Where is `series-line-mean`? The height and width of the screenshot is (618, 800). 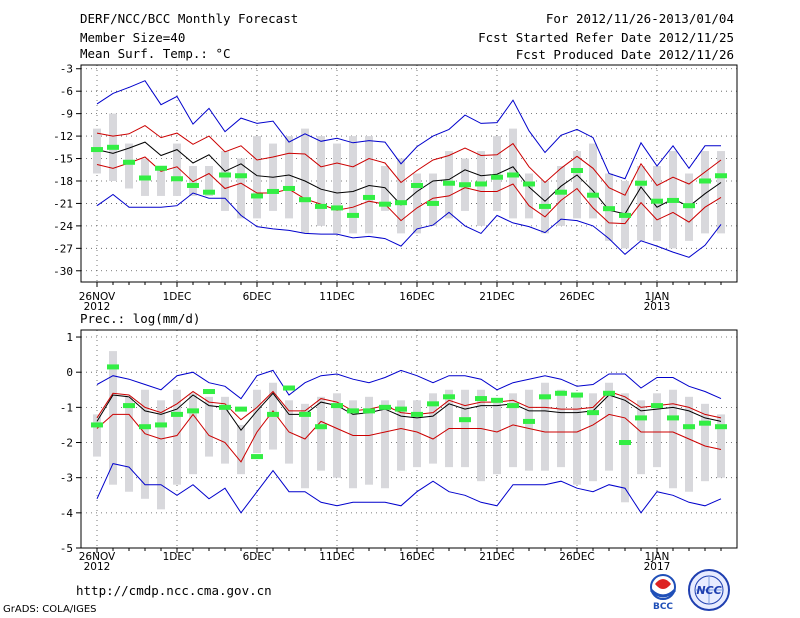
series-line-mean is located at coordinates (409, 412).